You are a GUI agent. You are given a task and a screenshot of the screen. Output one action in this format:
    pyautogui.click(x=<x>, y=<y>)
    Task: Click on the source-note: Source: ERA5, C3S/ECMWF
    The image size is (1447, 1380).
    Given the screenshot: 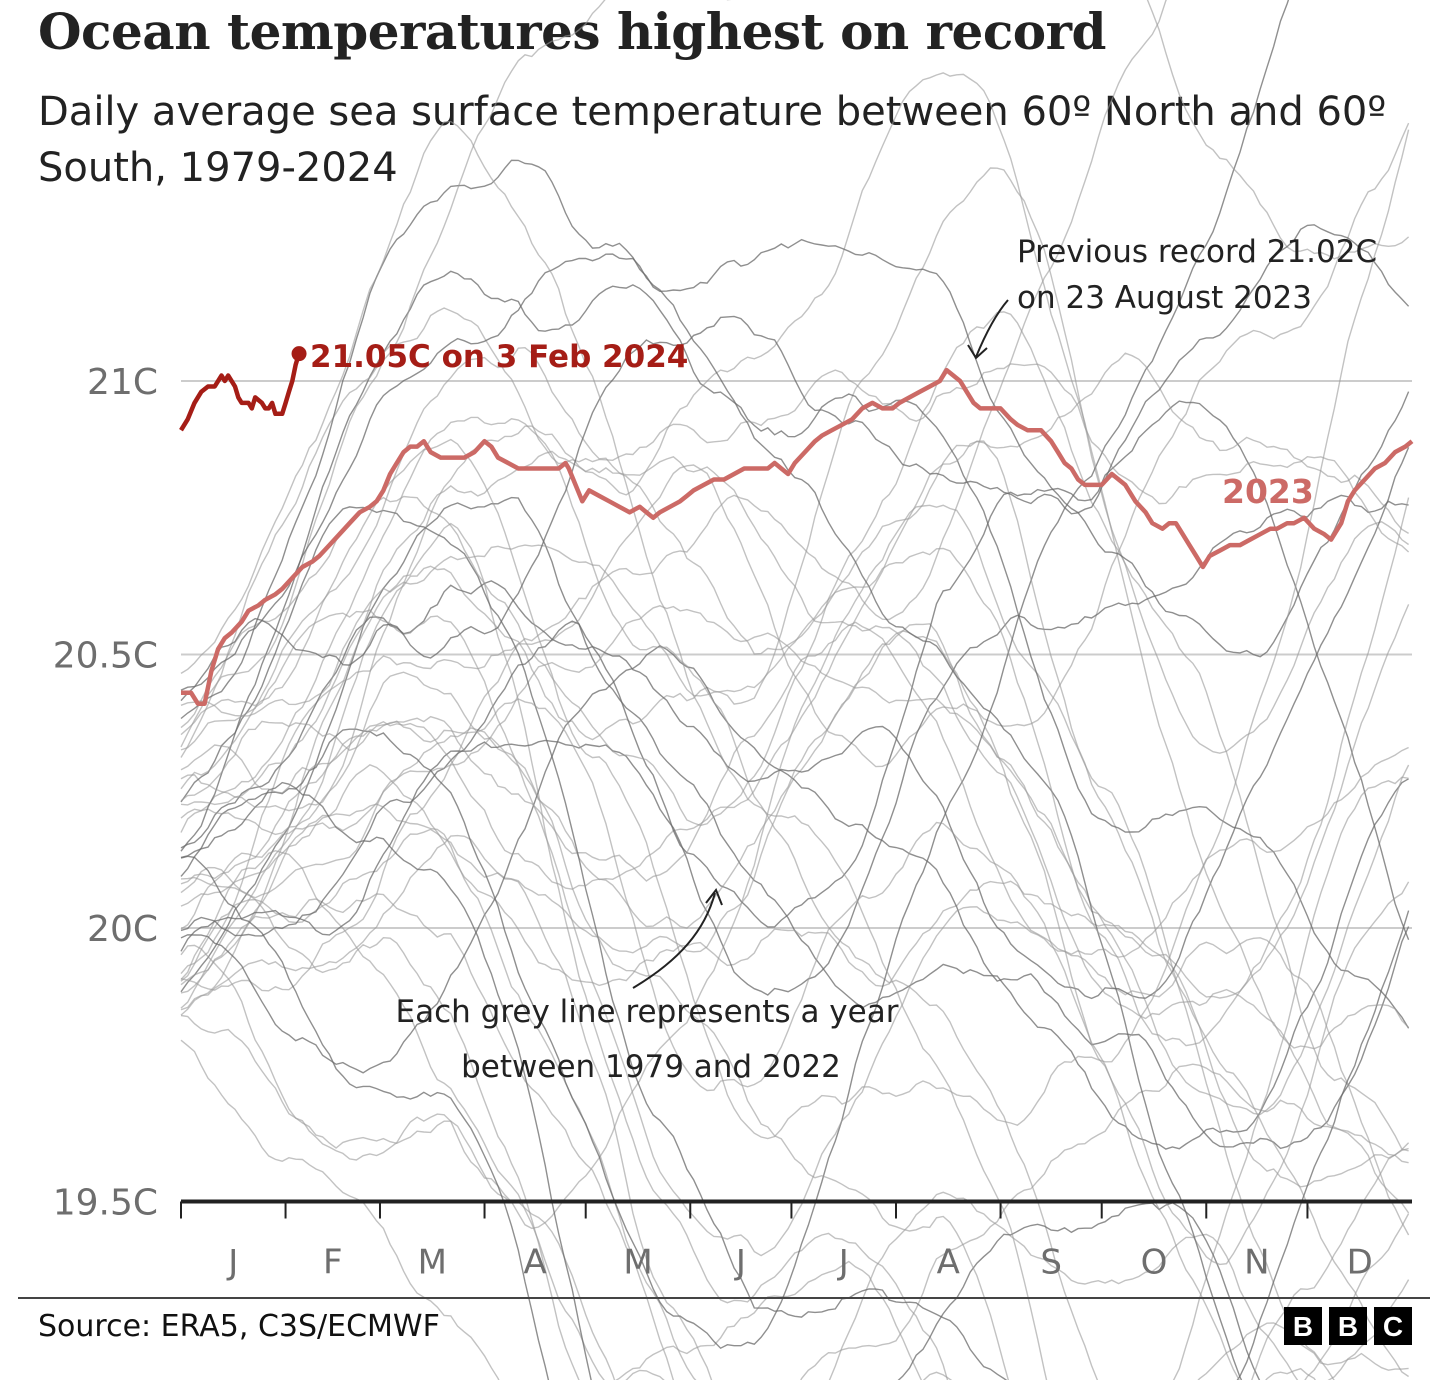 What is the action you would take?
    pyautogui.click(x=239, y=1326)
    